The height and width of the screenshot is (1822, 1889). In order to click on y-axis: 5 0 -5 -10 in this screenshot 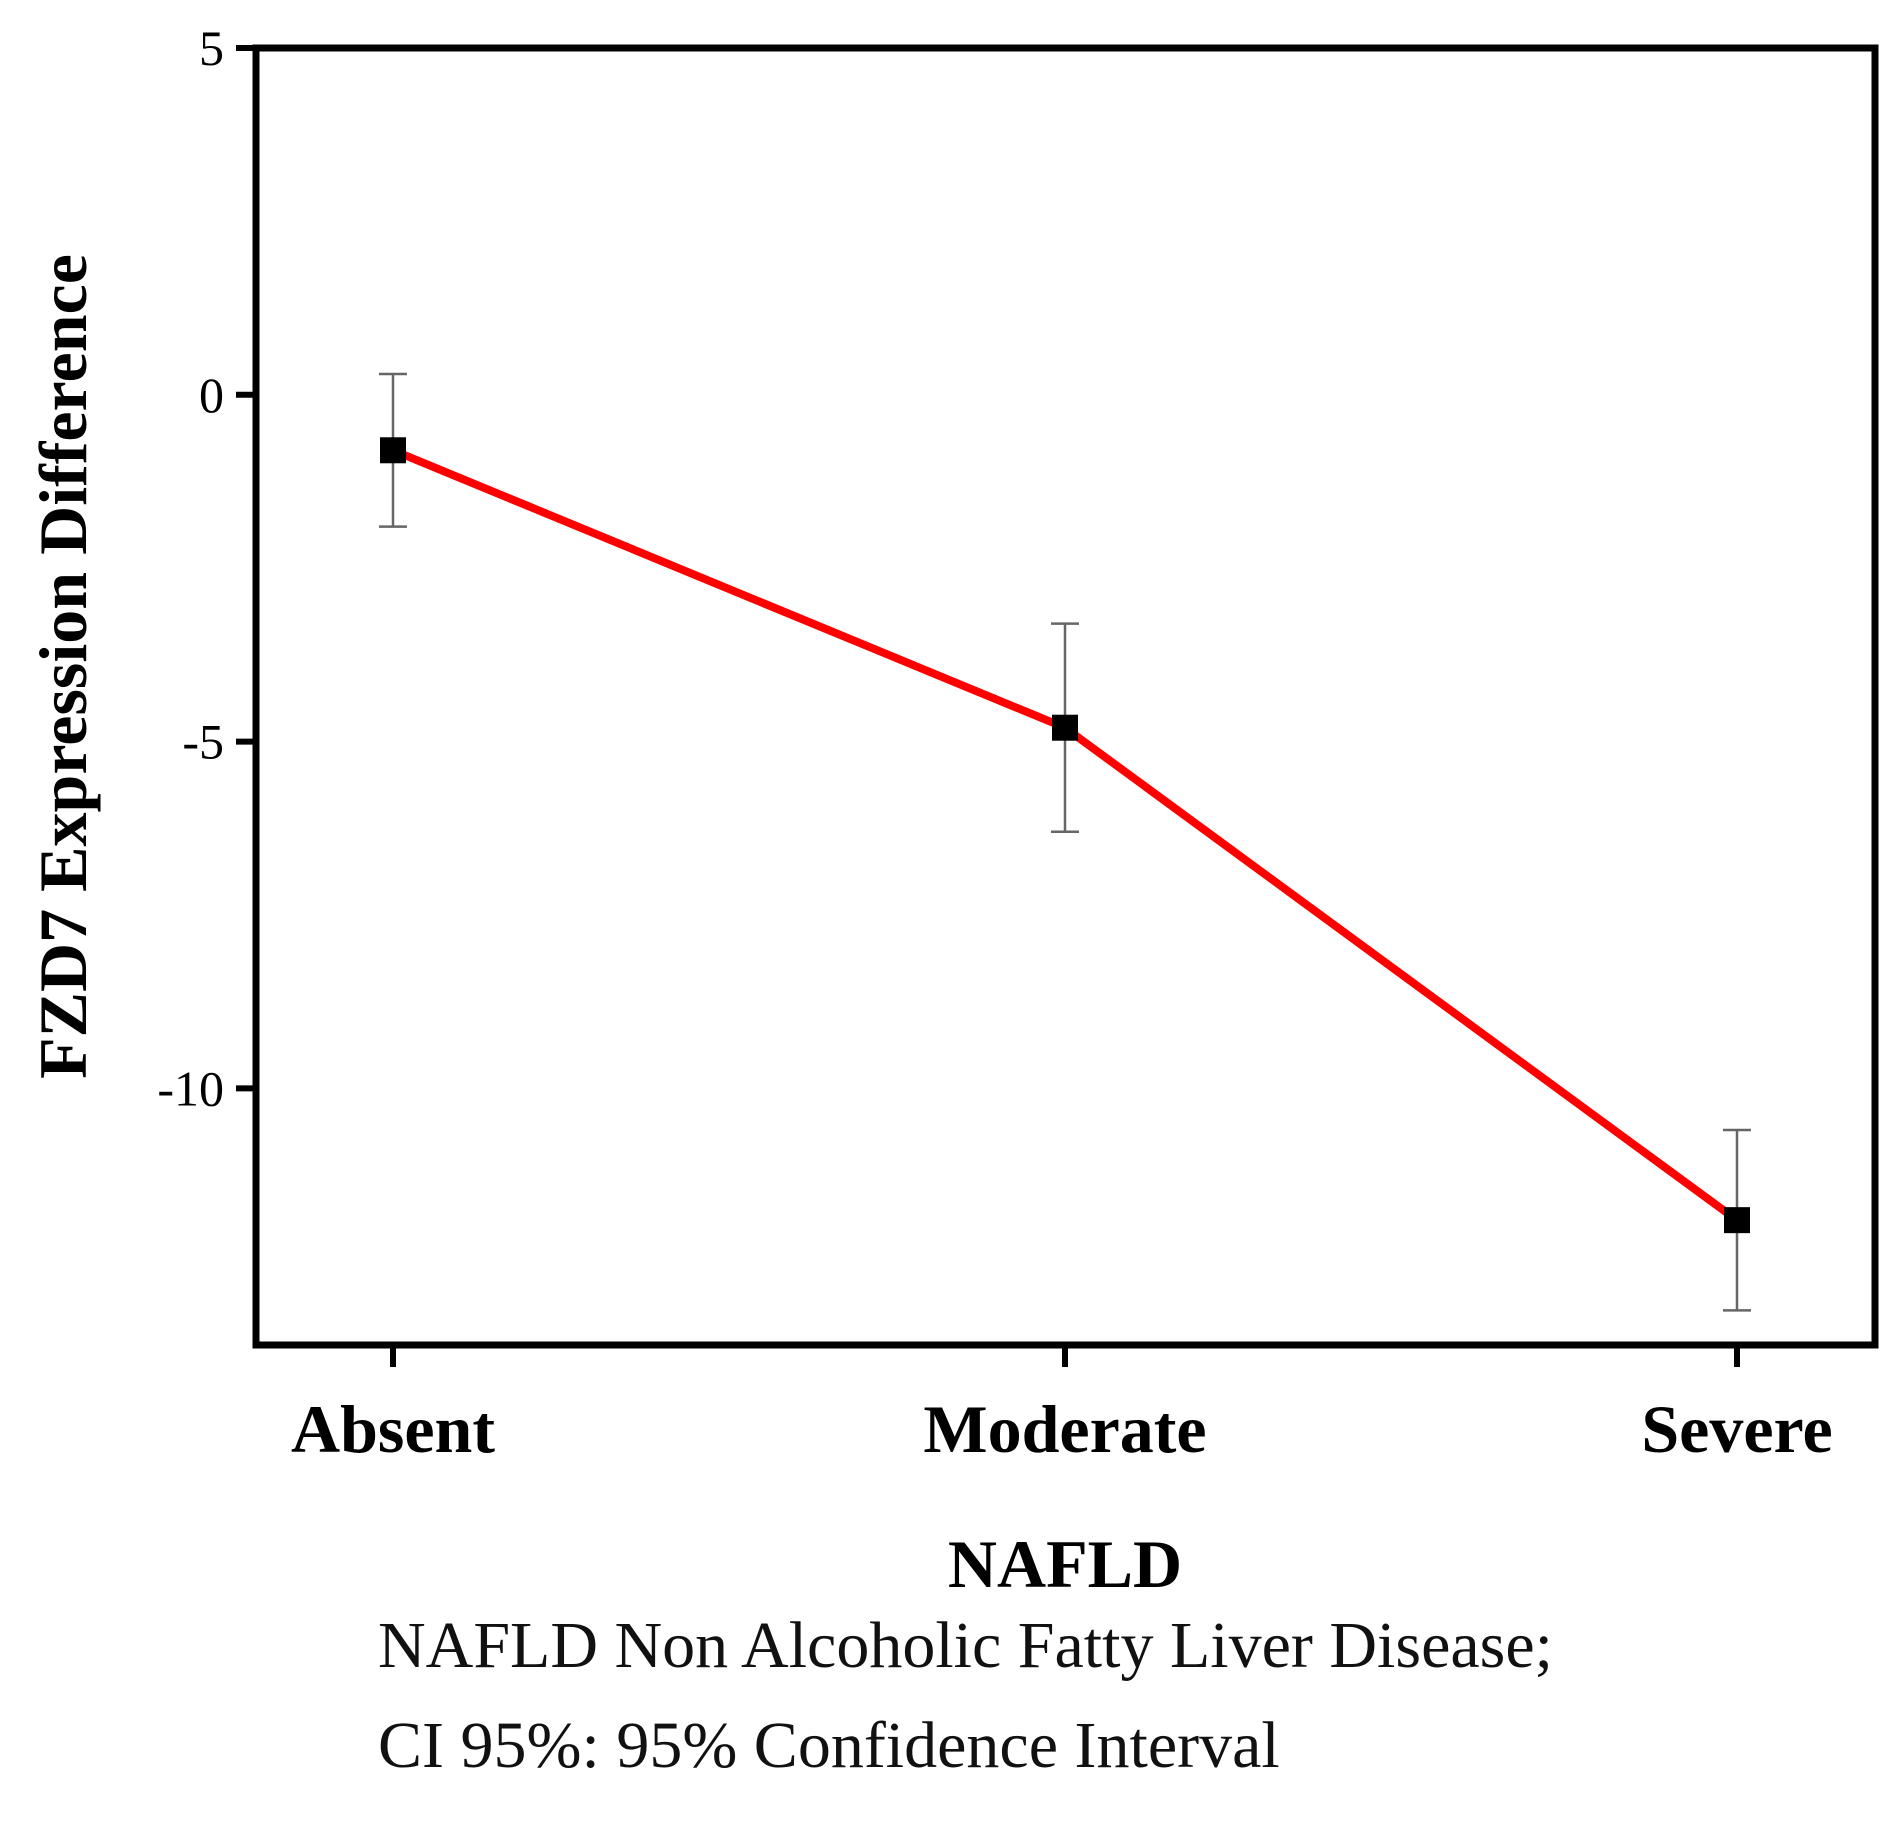, I will do `click(206, 568)`.